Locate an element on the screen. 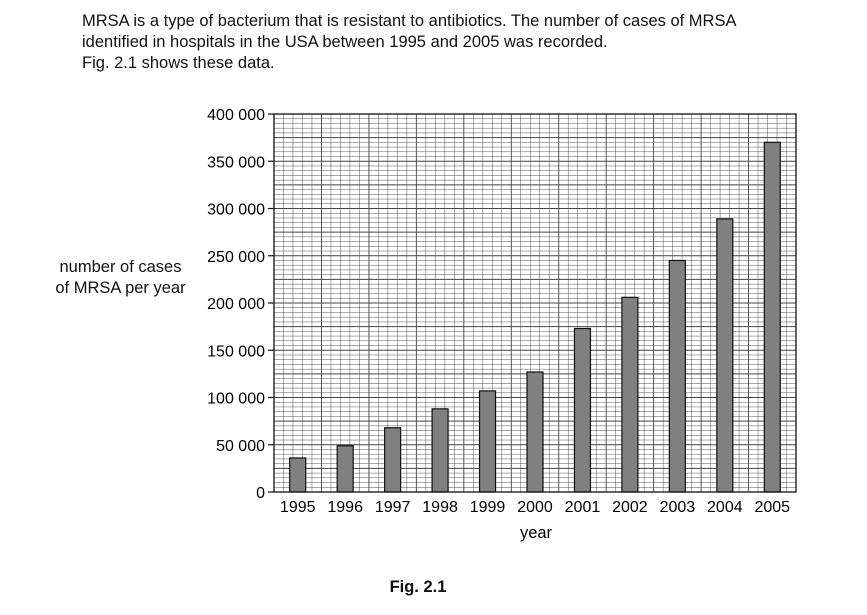 The height and width of the screenshot is (615, 867). y-tick-label: 100 000 is located at coordinates (236, 399).